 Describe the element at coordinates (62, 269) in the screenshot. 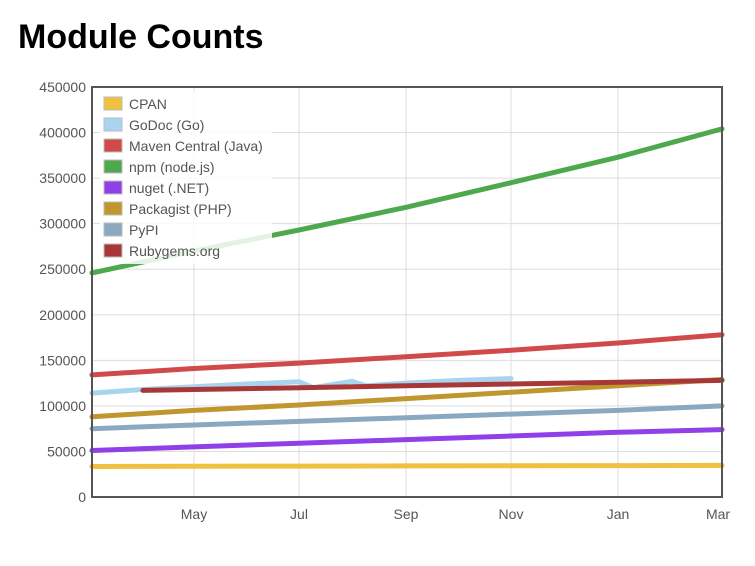

I see `y-tick-label: 250000` at that location.